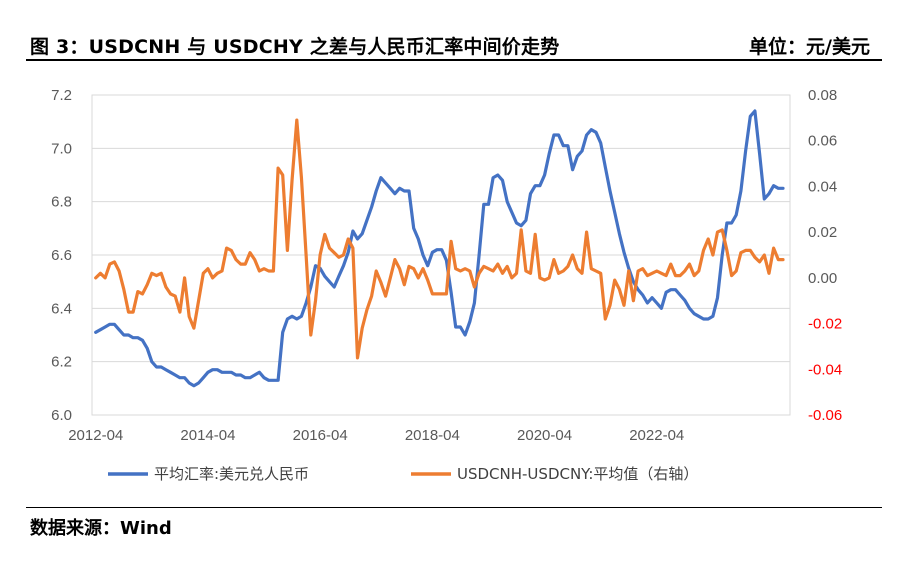  Describe the element at coordinates (295, 47) in the screenshot. I see `figure-title: 图 3：USDCNH 与 USDCHY 之差与人民币汇率中间价走势` at that location.